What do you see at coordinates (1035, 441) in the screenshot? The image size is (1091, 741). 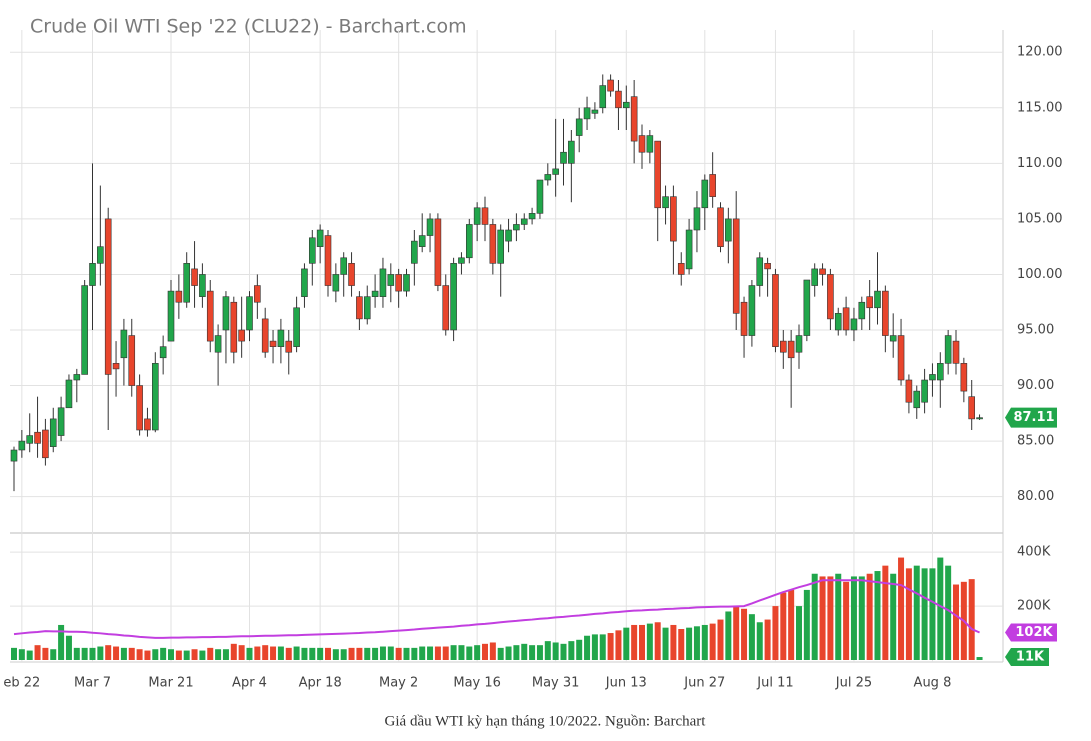 I see `y-tick-label: 85.00` at bounding box center [1035, 441].